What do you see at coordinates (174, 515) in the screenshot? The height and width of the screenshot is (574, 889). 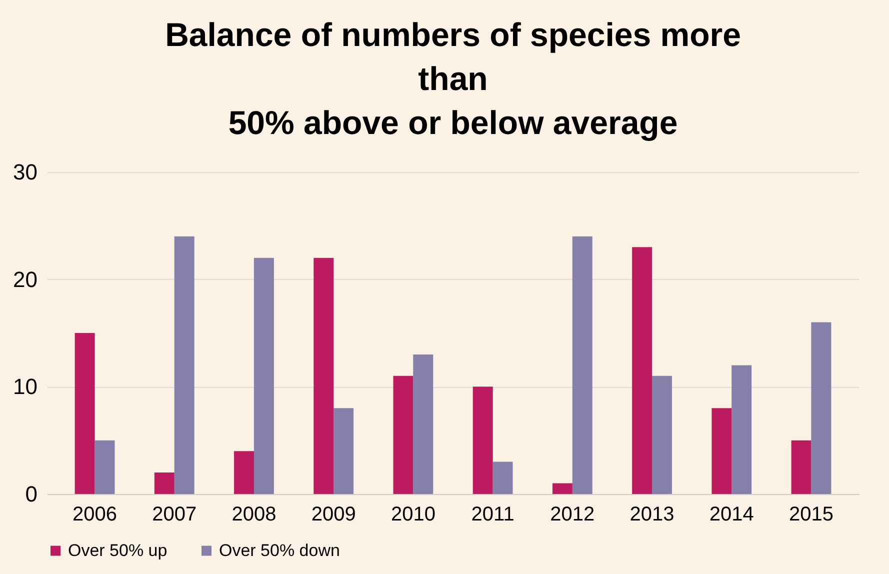 I see `x-tick-label: 2007` at bounding box center [174, 515].